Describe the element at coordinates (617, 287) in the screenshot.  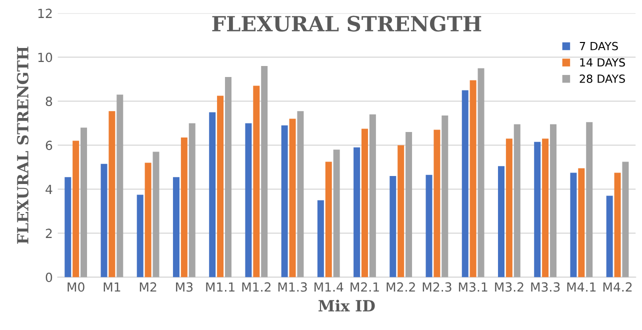
I see `x-tick-label: M4.2` at that location.